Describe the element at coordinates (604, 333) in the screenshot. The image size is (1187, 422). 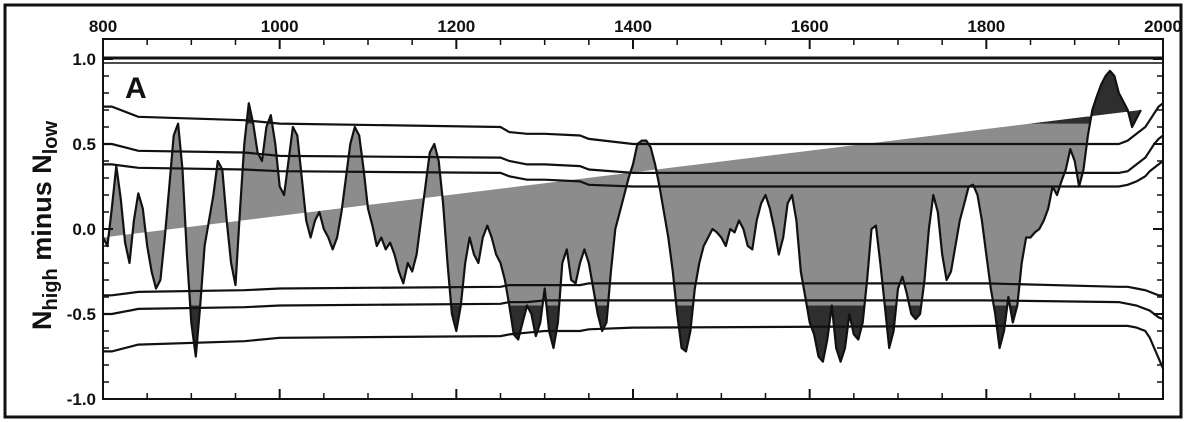
I see `area-fill-extreme-negative` at that location.